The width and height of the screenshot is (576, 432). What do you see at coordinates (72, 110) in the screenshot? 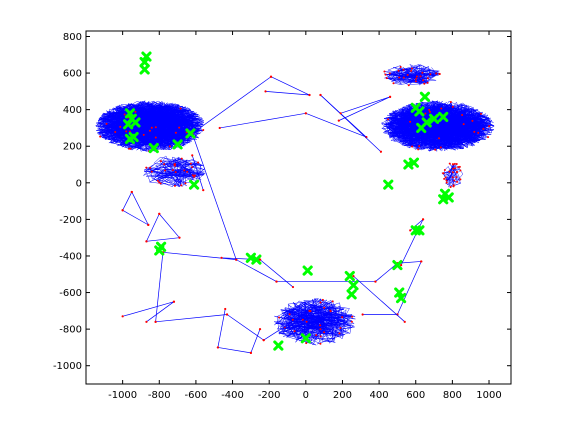
I see `y-tick-label: 400` at bounding box center [72, 110].